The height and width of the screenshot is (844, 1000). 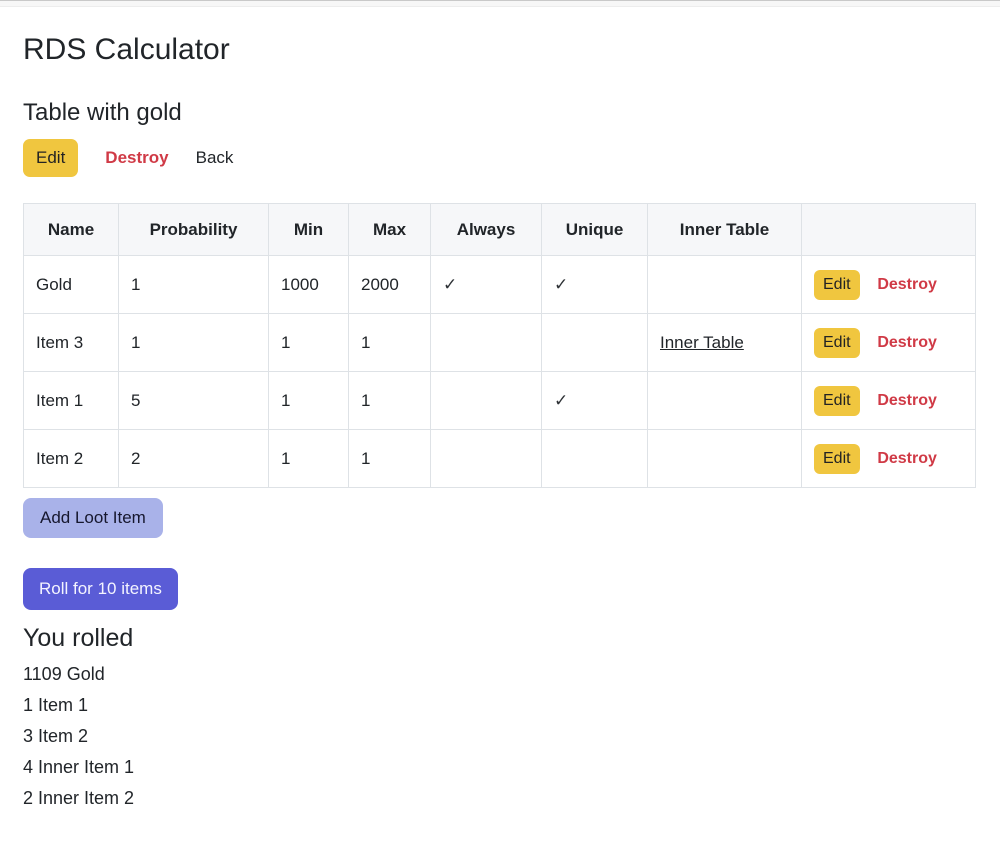 What do you see at coordinates (137, 157) in the screenshot?
I see `destroy-table-link: Destroy` at bounding box center [137, 157].